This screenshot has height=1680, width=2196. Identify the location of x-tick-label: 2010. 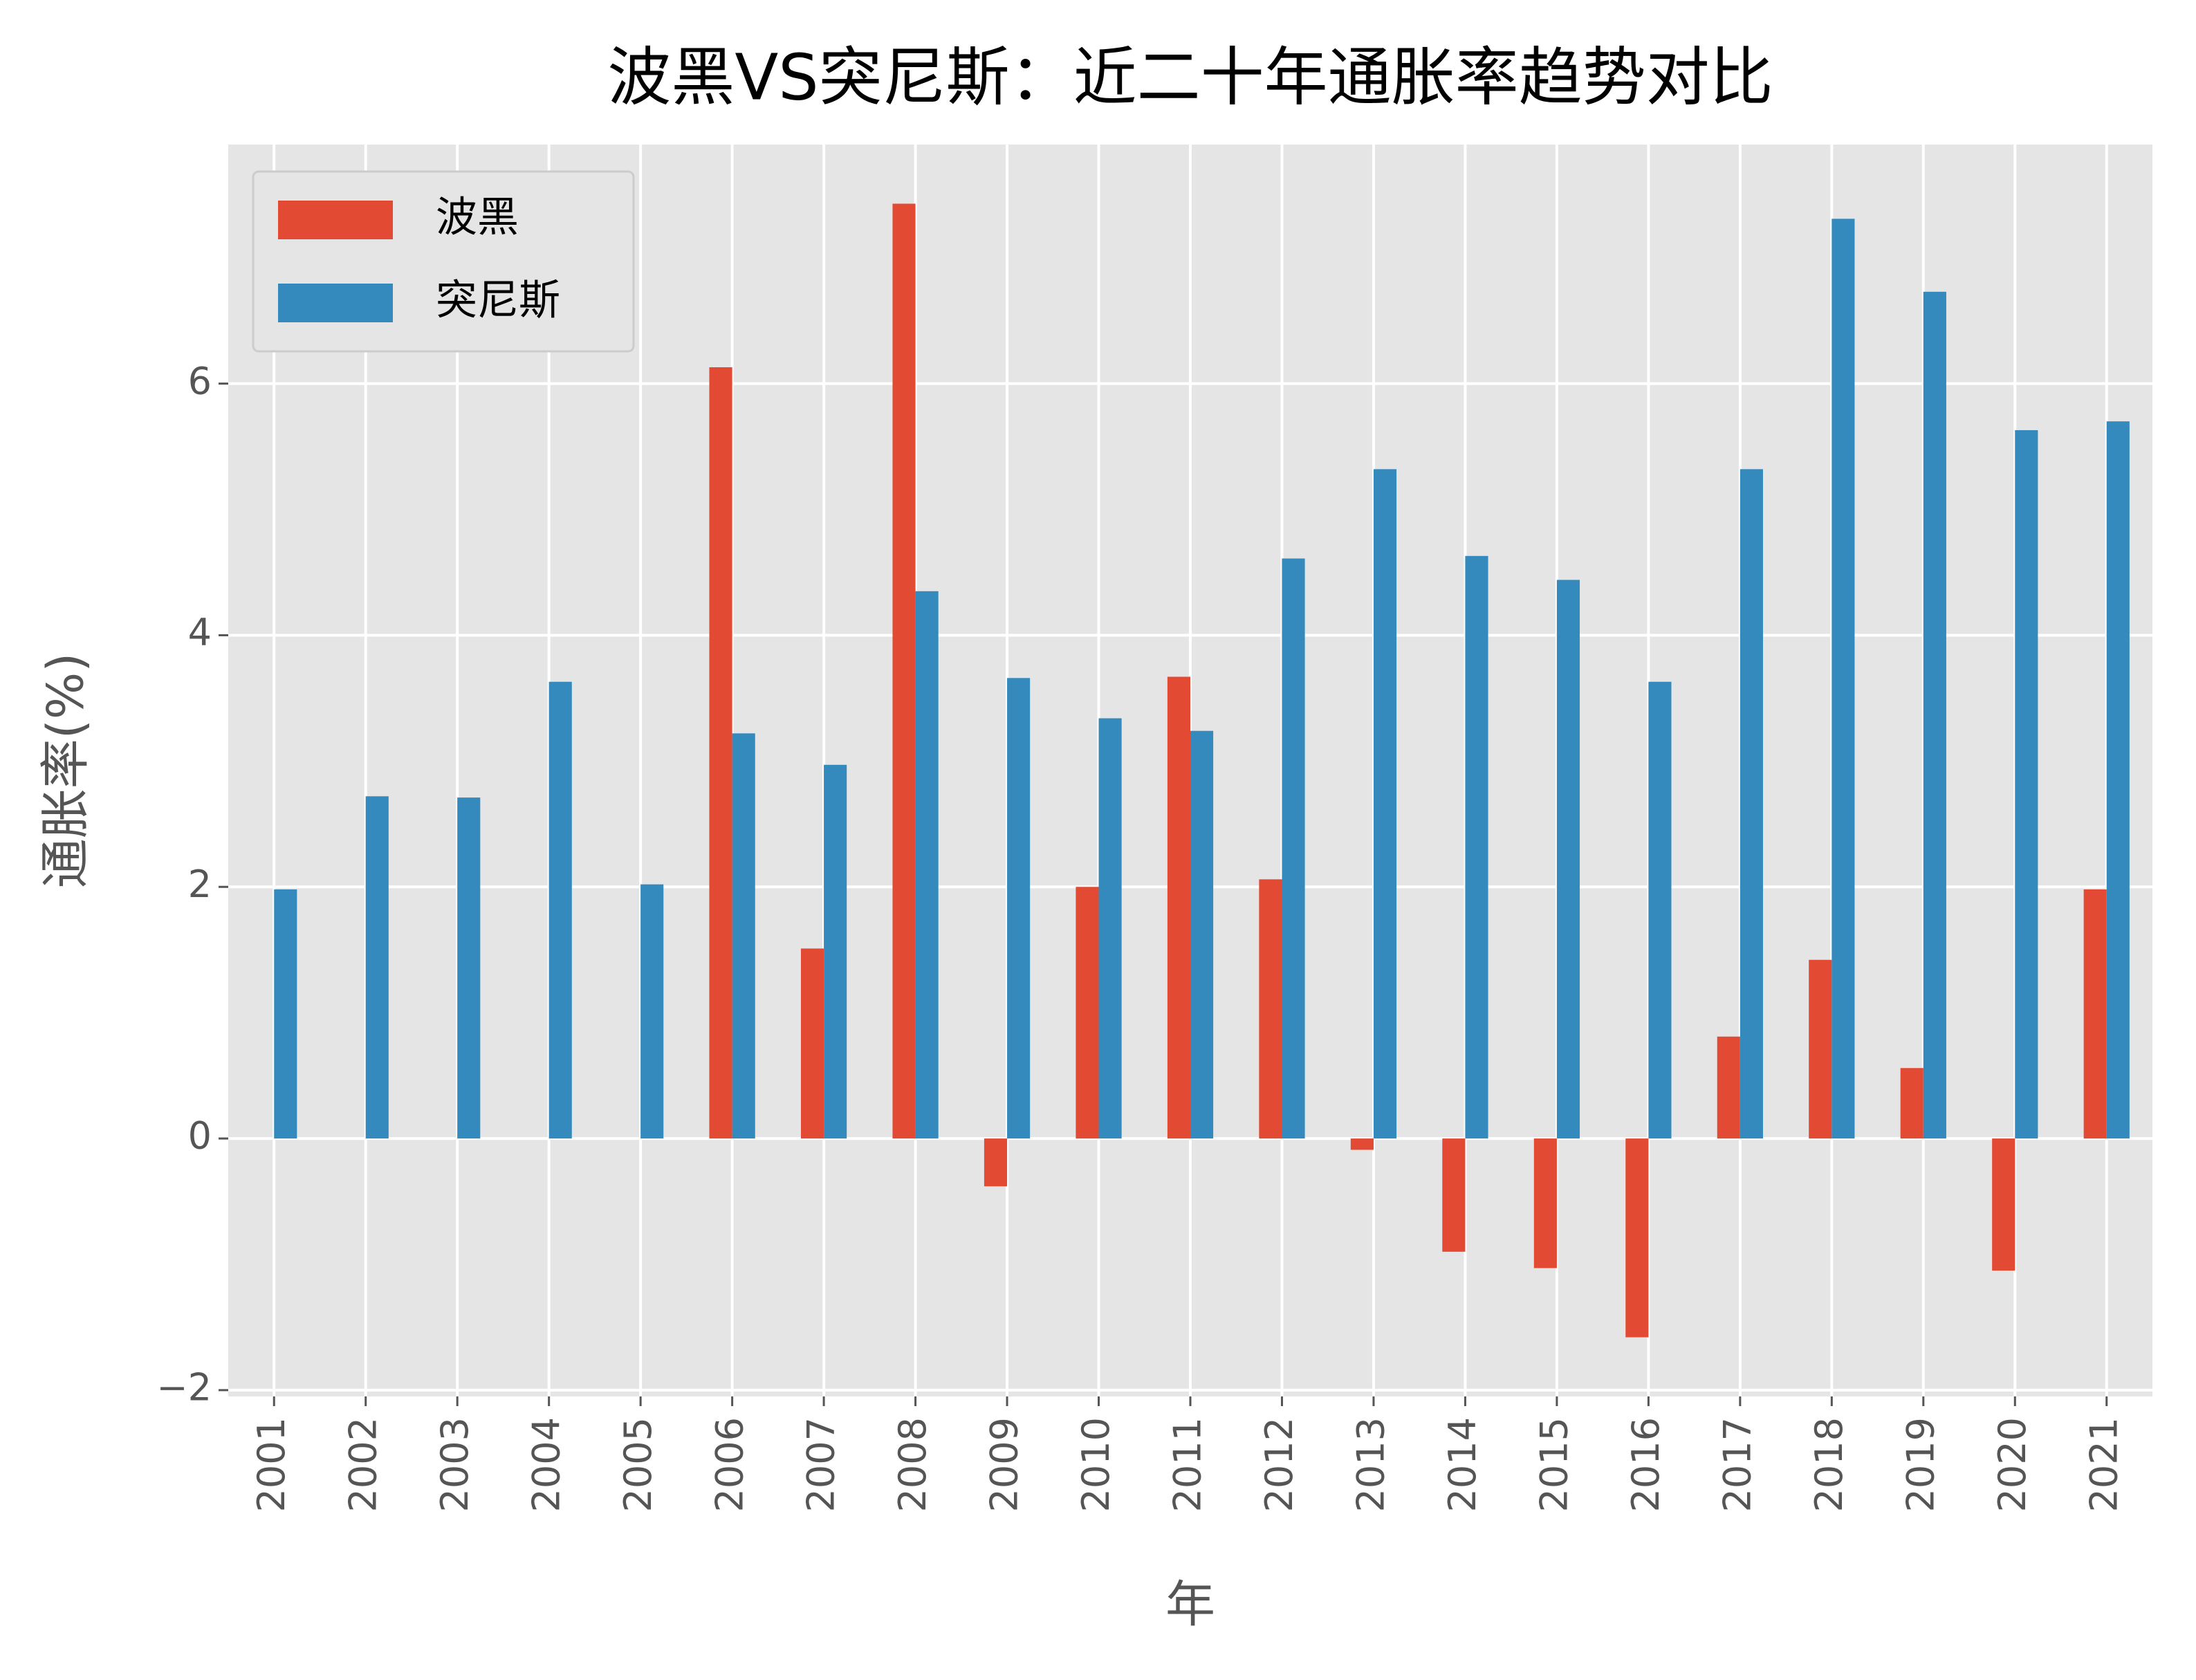
(1096, 1464).